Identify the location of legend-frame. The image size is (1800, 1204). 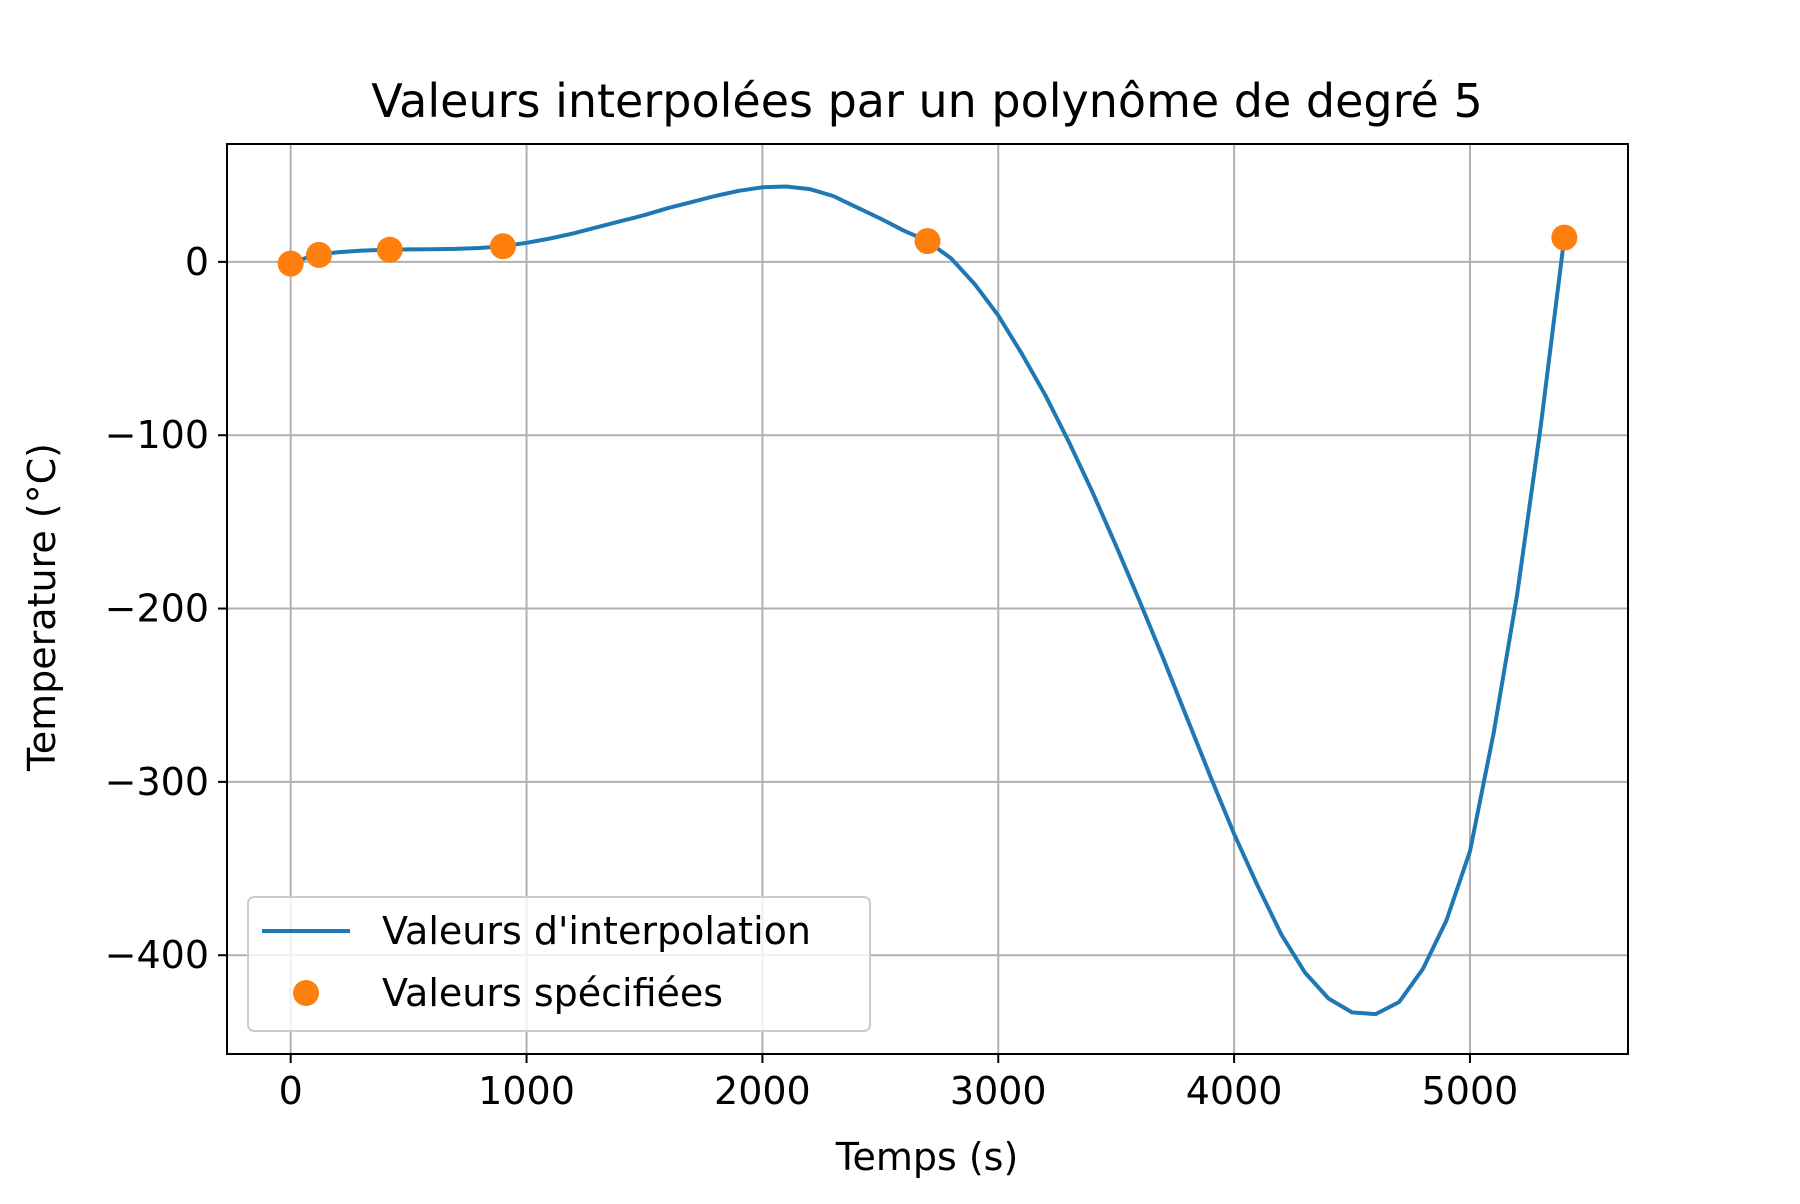
(559, 964).